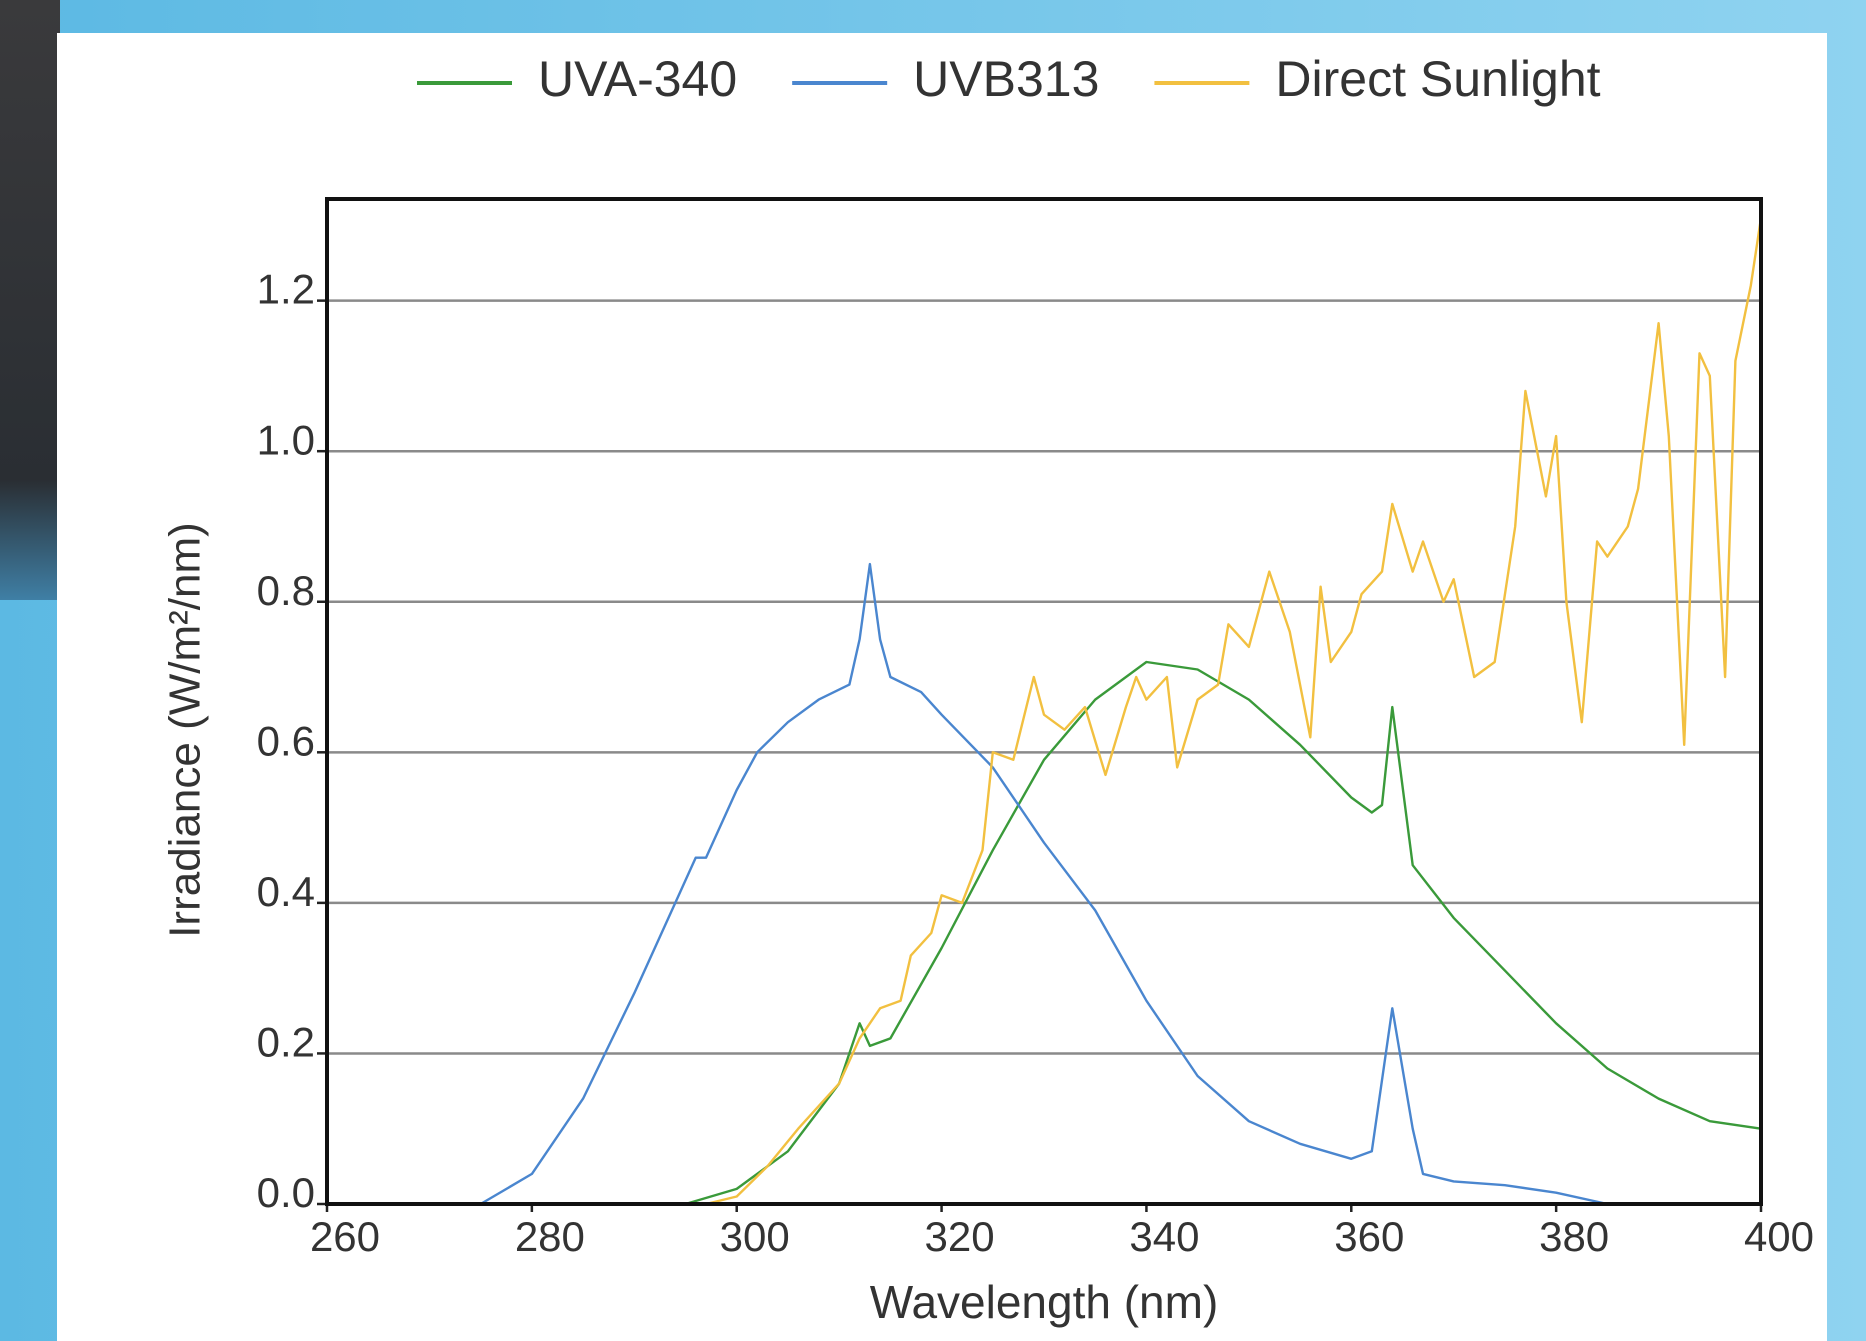 The image size is (1866, 1341). I want to click on y-tick-label: 0.6, so click(286, 740).